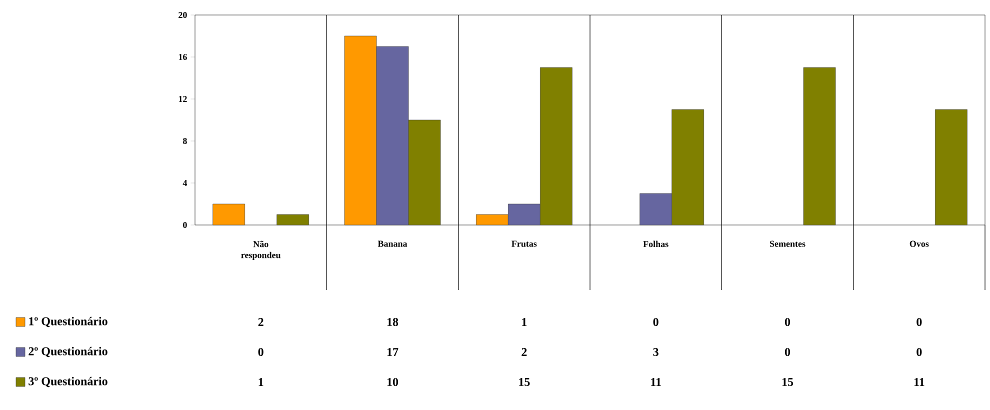  What do you see at coordinates (524, 243) in the screenshot?
I see `x-tick-label: Frutas` at bounding box center [524, 243].